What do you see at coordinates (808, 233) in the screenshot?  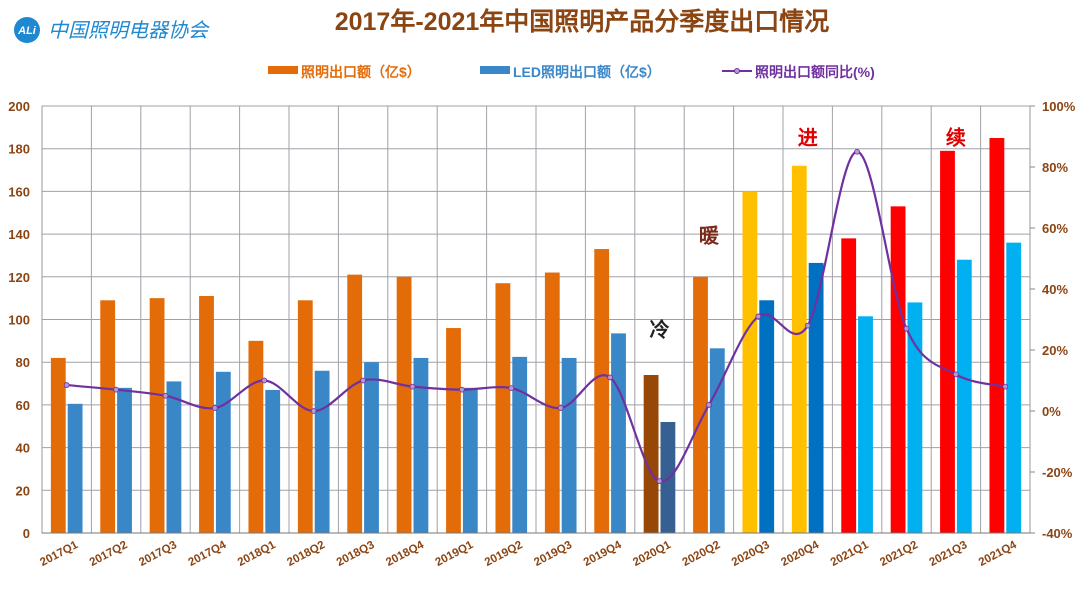 I see `annotations: 冷 暖 进 续` at bounding box center [808, 233].